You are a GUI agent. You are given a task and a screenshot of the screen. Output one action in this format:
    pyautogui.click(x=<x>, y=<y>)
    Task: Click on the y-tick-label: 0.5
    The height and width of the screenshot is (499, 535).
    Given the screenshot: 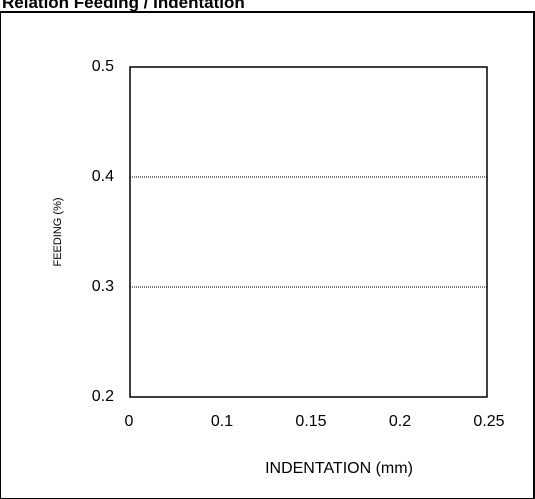 What is the action you would take?
    pyautogui.click(x=103, y=66)
    